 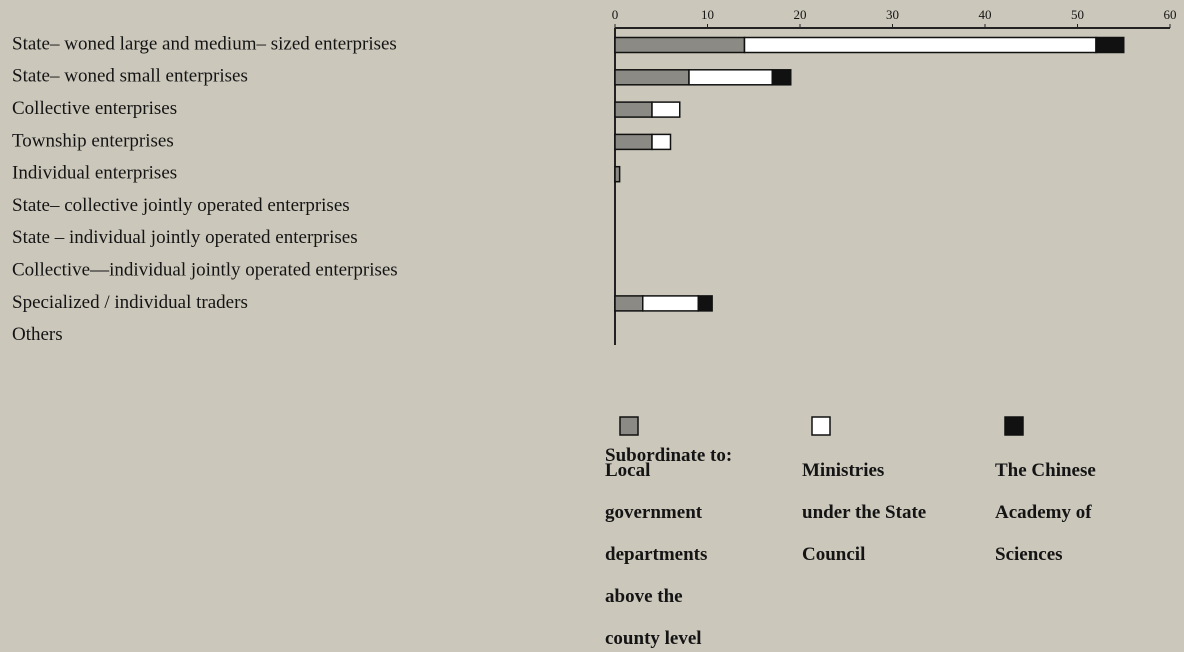 What do you see at coordinates (669, 455) in the screenshot?
I see `legend-title: Subordinate to:` at bounding box center [669, 455].